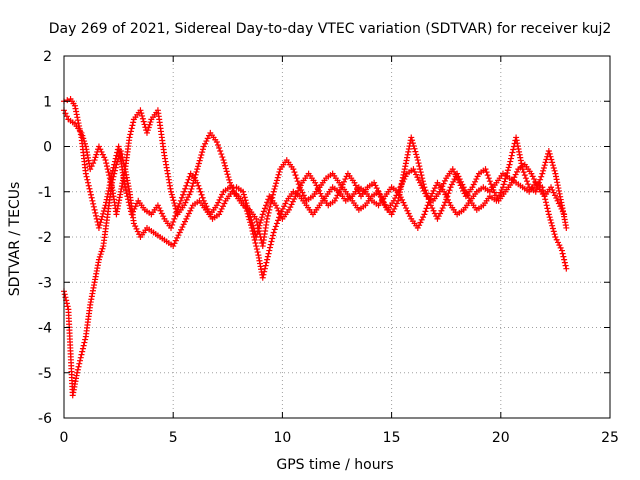  What do you see at coordinates (173, 438) in the screenshot?
I see `x-tick-label: 5` at bounding box center [173, 438].